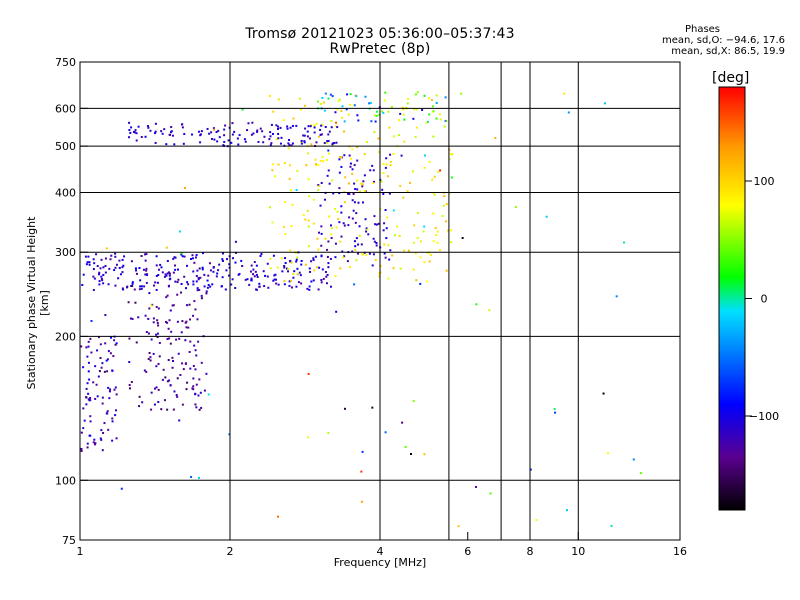  What do you see at coordinates (731, 78) in the screenshot?
I see `colorbar-label: [deg]` at bounding box center [731, 78].